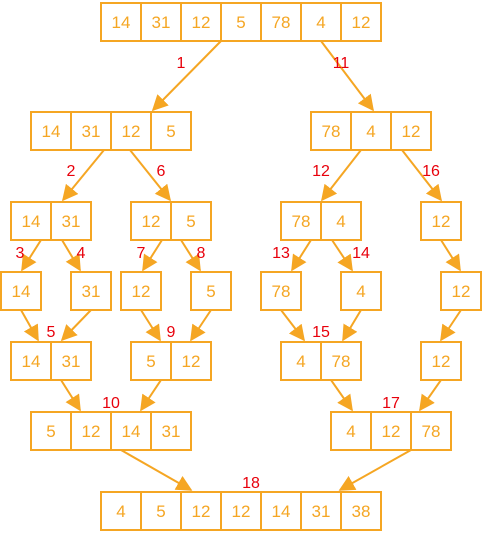  Describe the element at coordinates (430, 395) in the screenshot. I see `edge-arrow-m16-m17` at that location.